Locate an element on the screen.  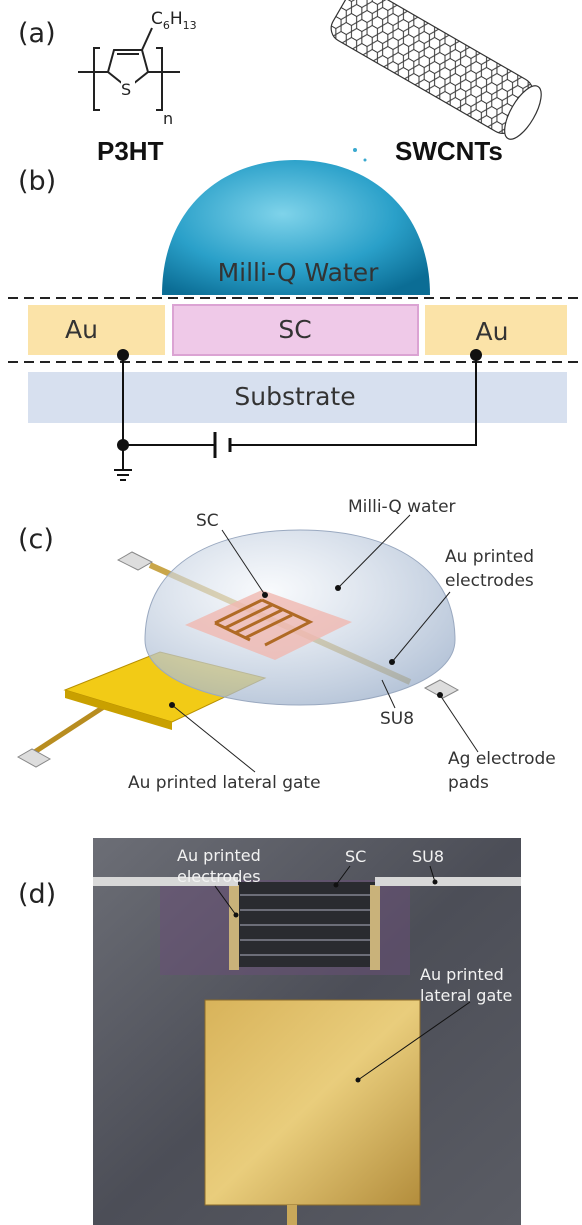
semiconductor is located at coordinates (295, 330).